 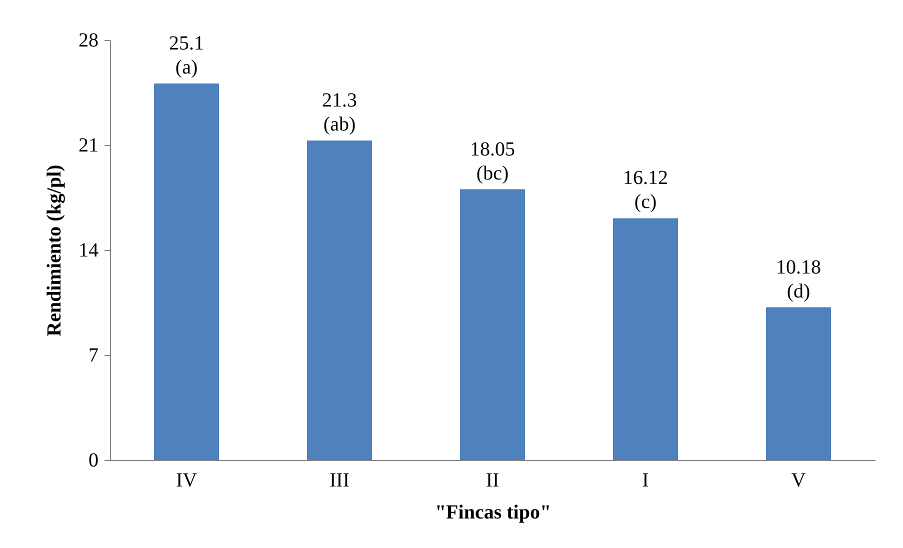 I want to click on text: 10.18 (d), so click(x=798, y=279).